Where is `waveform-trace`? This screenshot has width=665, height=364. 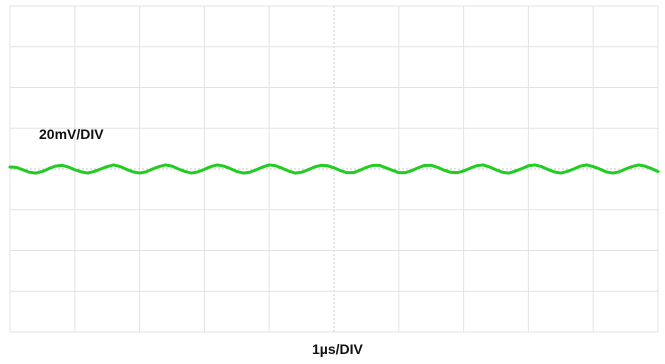
waveform-trace is located at coordinates (334, 169).